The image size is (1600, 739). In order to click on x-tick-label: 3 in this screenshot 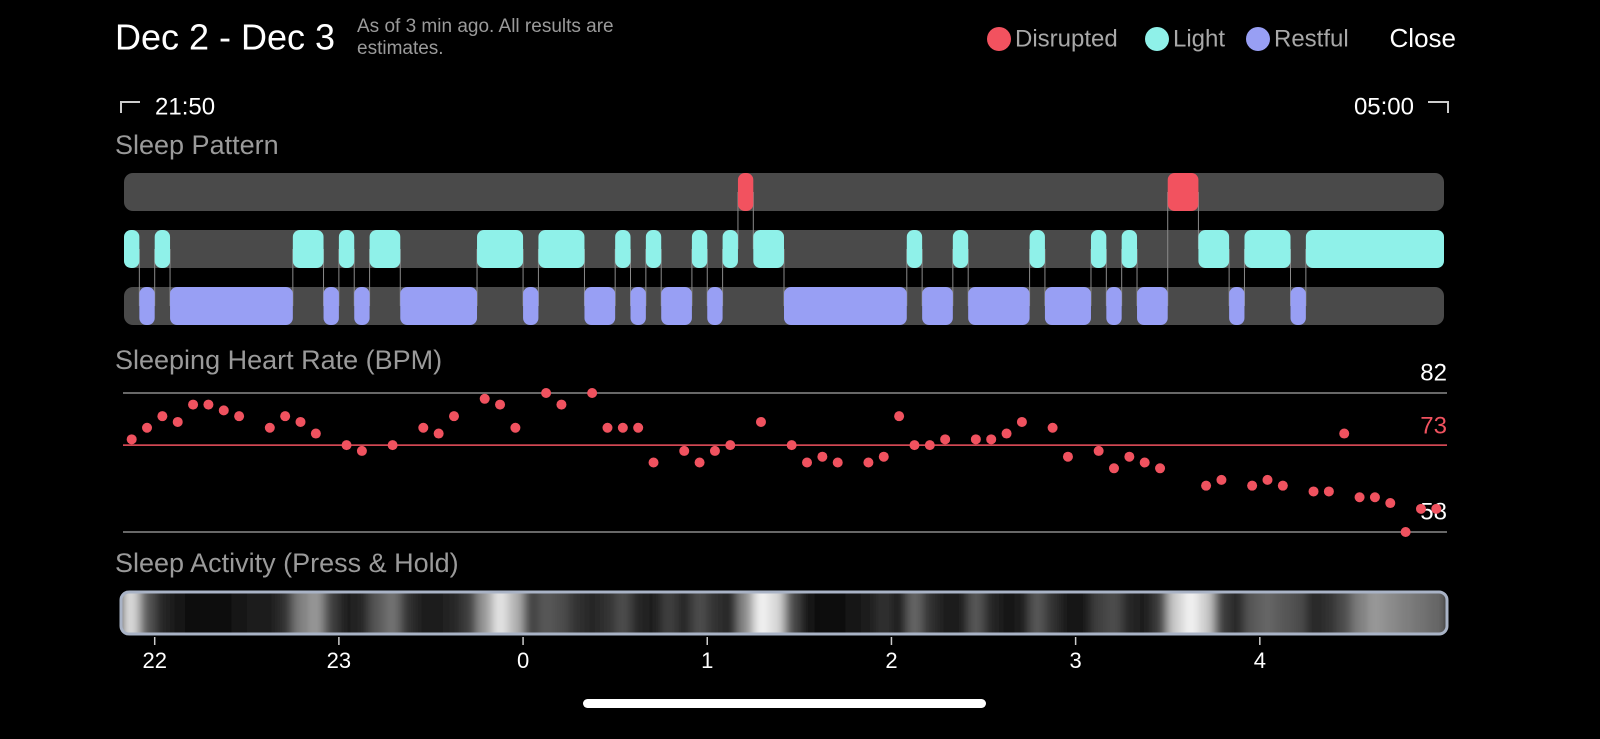, I will do `click(1076, 660)`.